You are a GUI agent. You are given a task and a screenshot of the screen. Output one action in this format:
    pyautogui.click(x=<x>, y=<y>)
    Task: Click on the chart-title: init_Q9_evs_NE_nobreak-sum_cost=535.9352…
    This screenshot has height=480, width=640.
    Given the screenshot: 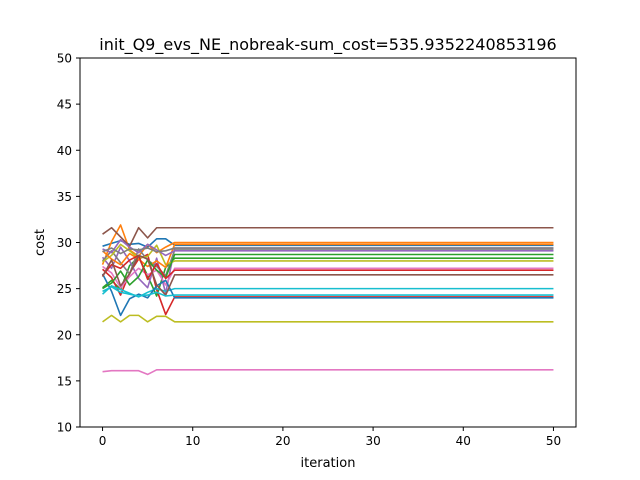 What is the action you would take?
    pyautogui.click(x=327, y=45)
    